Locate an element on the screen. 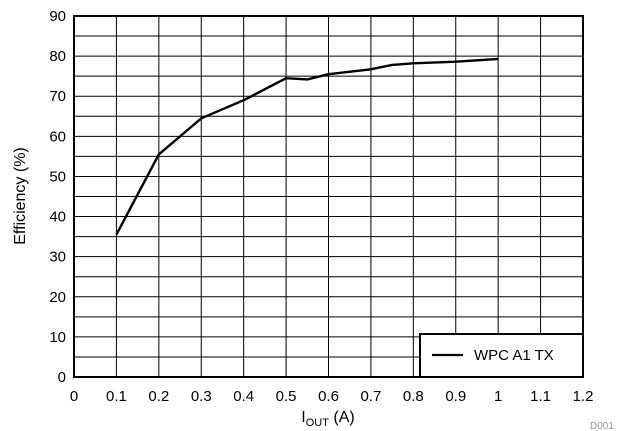 Image resolution: width=627 pixels, height=431 pixels. y-axis-title: Efficiency (%) is located at coordinates (20, 196).